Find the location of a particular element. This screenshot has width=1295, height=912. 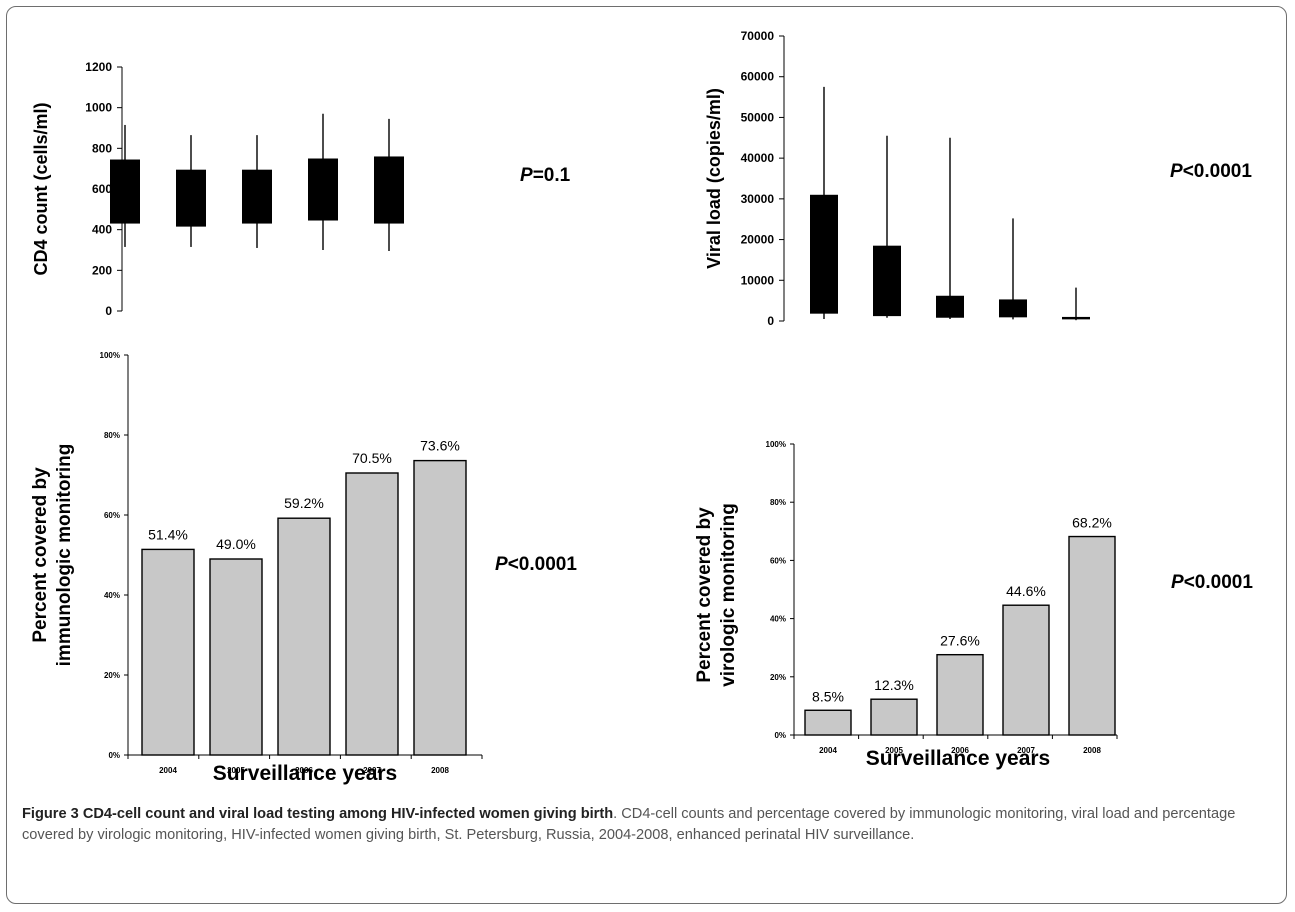

viro-data-label: 44.6% is located at coordinates (1026, 591).